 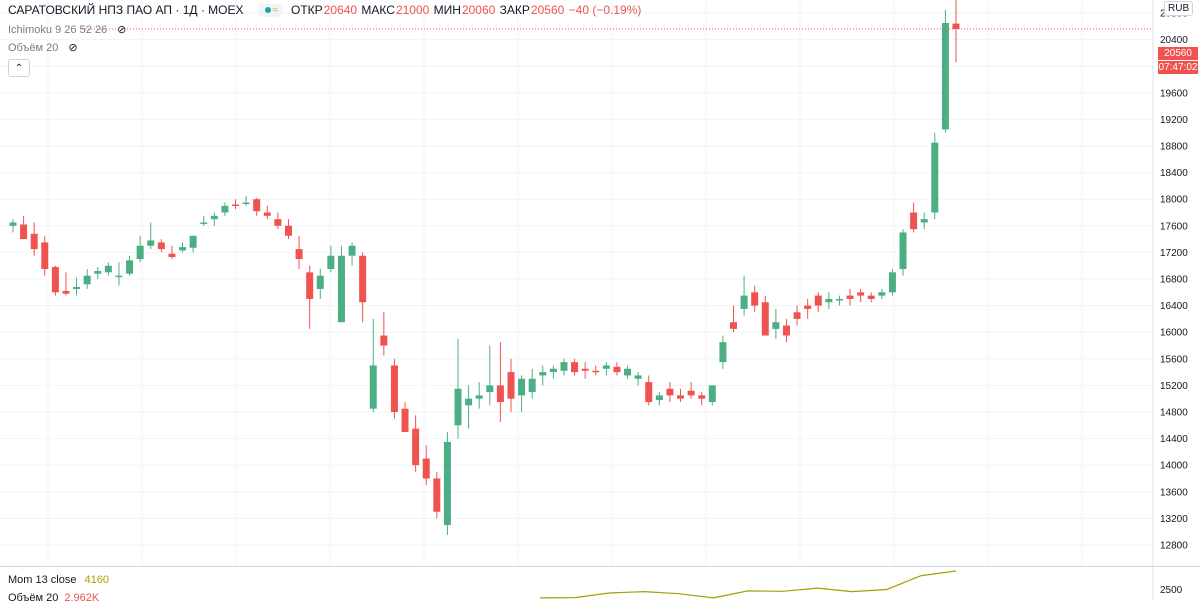 What do you see at coordinates (43, 48) in the screenshot?
I see `volume-indicator: Объём 20 ⊘` at bounding box center [43, 48].